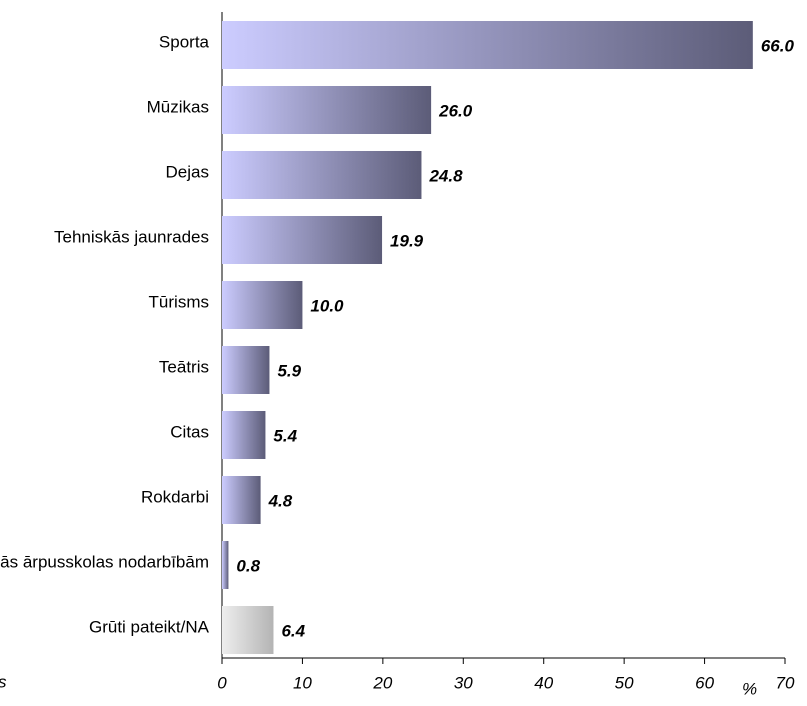 This screenshot has height=706, width=807. What do you see at coordinates (289, 370) in the screenshot?
I see `value-label: 5.9` at bounding box center [289, 370].